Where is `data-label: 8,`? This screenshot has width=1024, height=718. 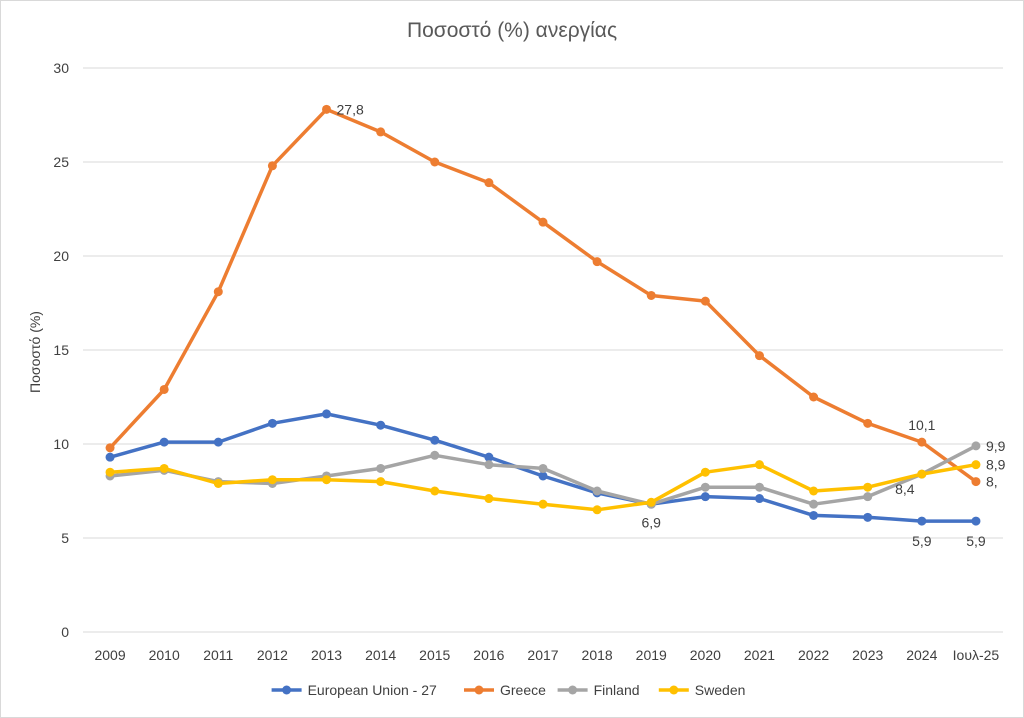 data-label: 8, is located at coordinates (992, 482).